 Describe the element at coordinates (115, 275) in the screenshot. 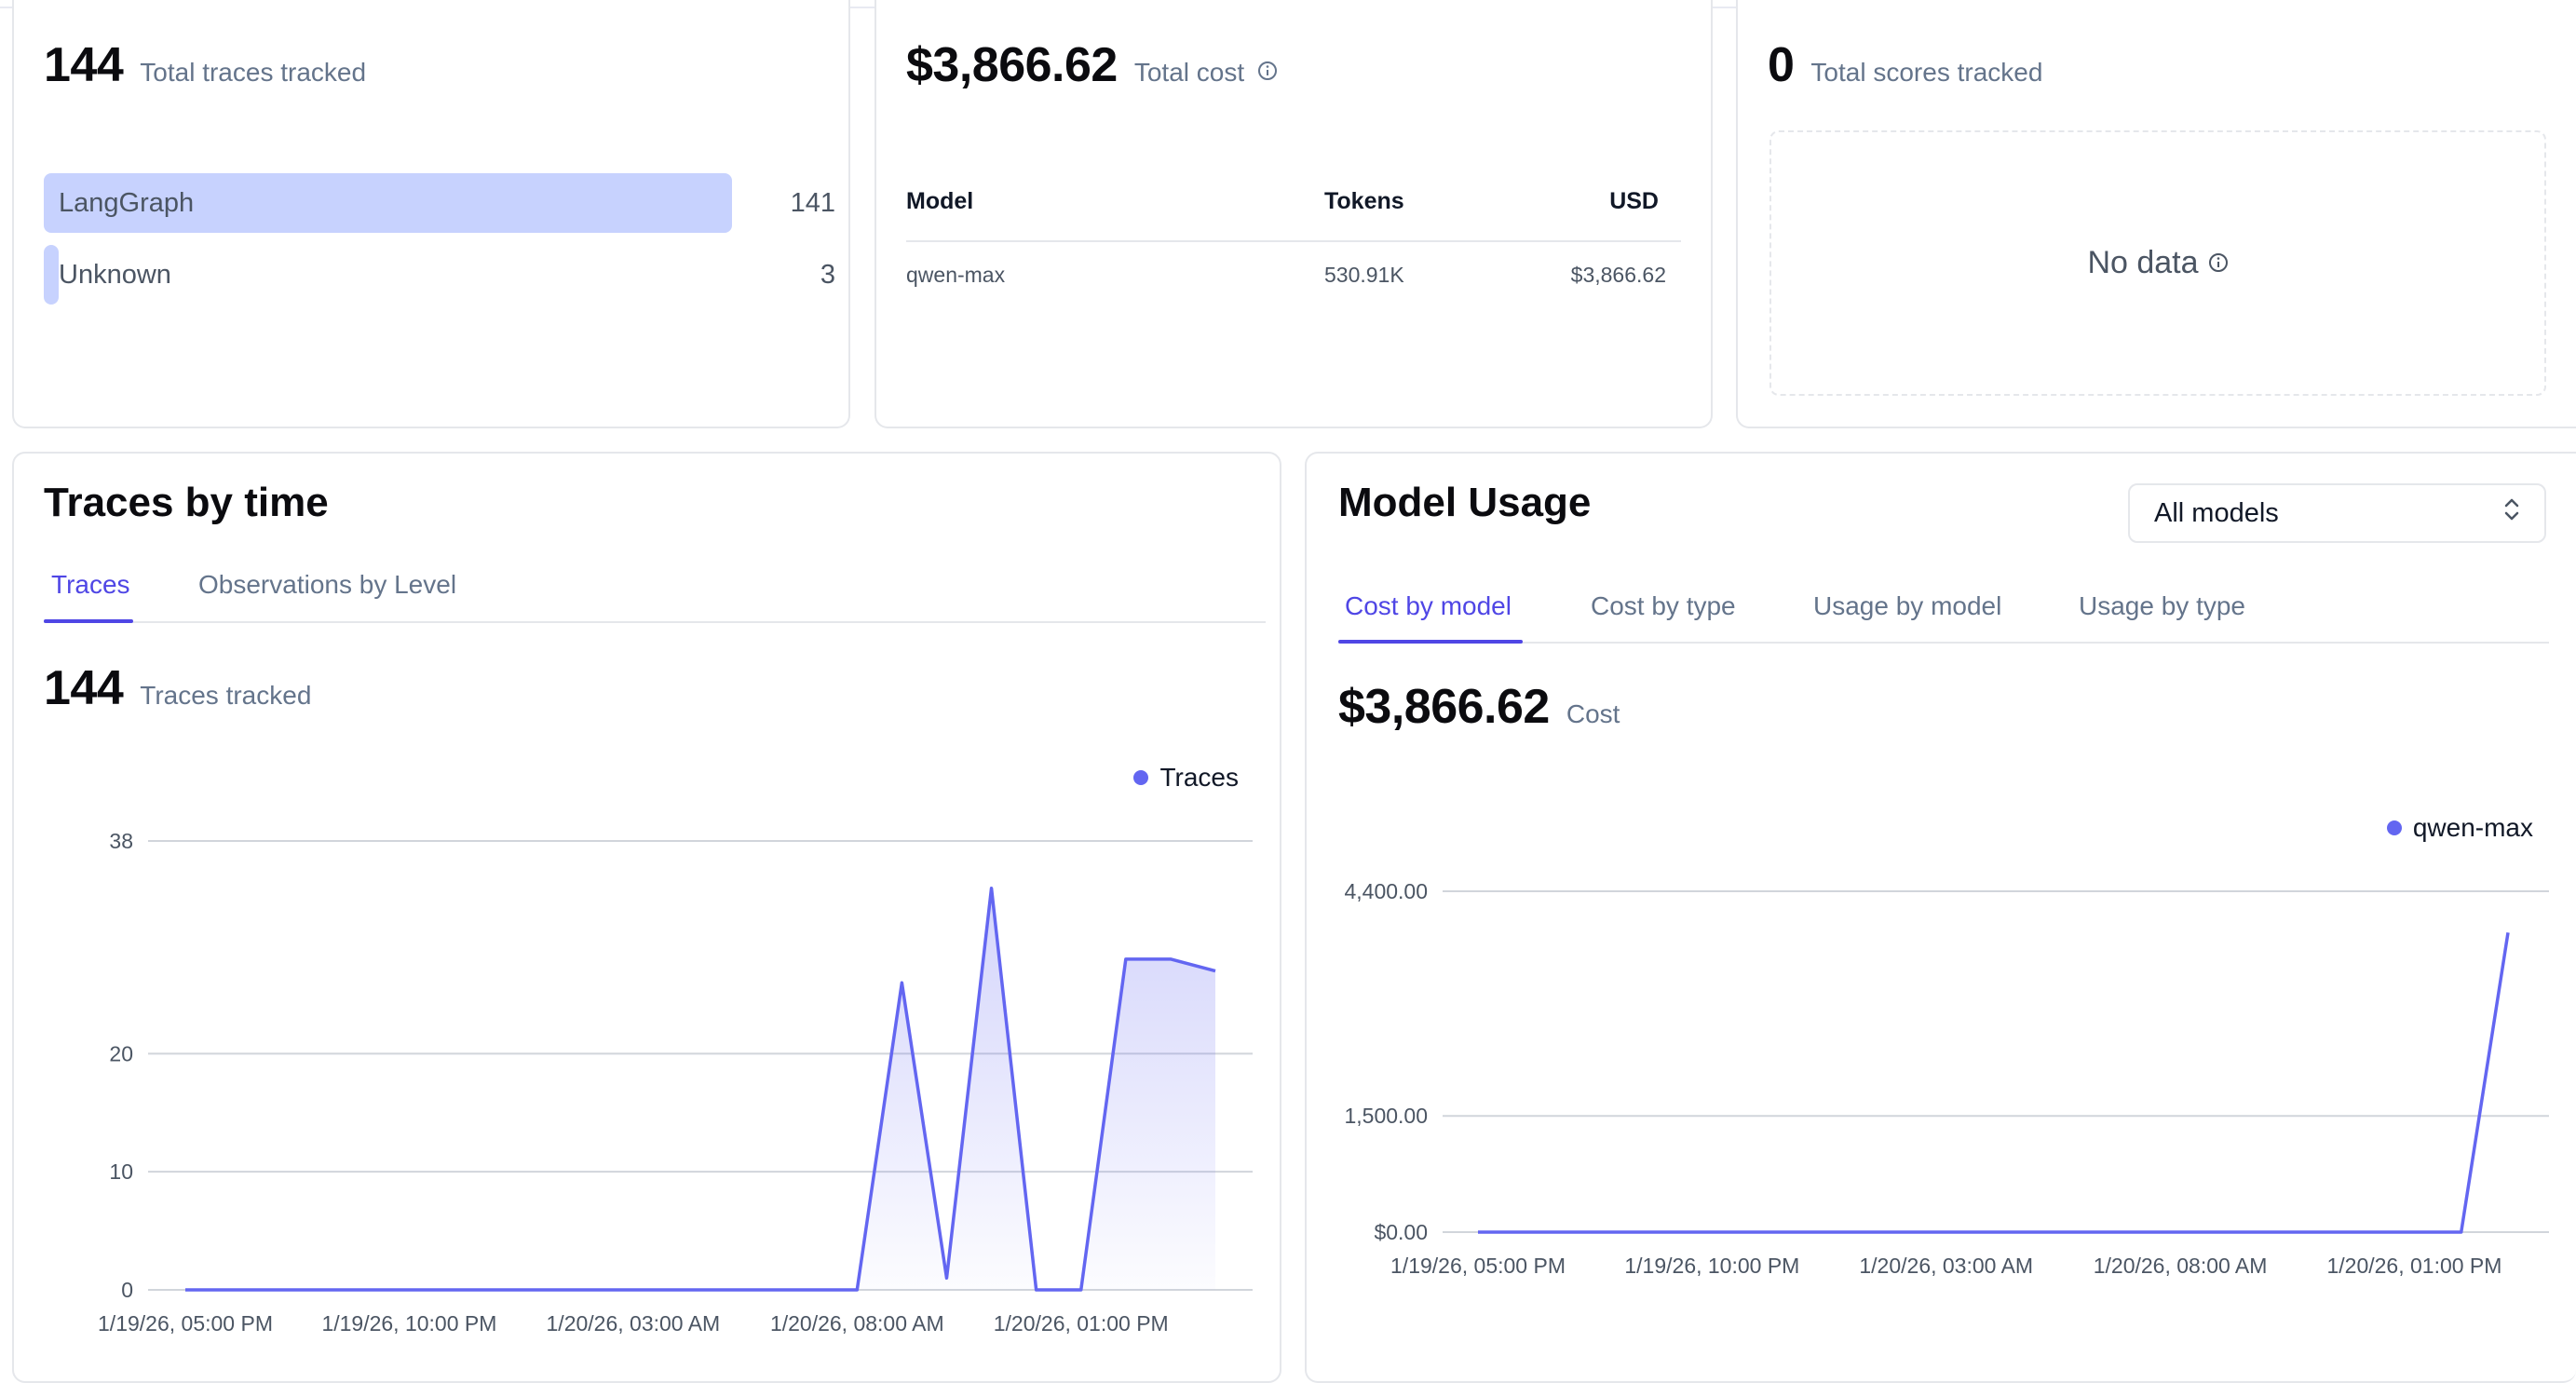

I see `trace-name-label: Unknown` at that location.